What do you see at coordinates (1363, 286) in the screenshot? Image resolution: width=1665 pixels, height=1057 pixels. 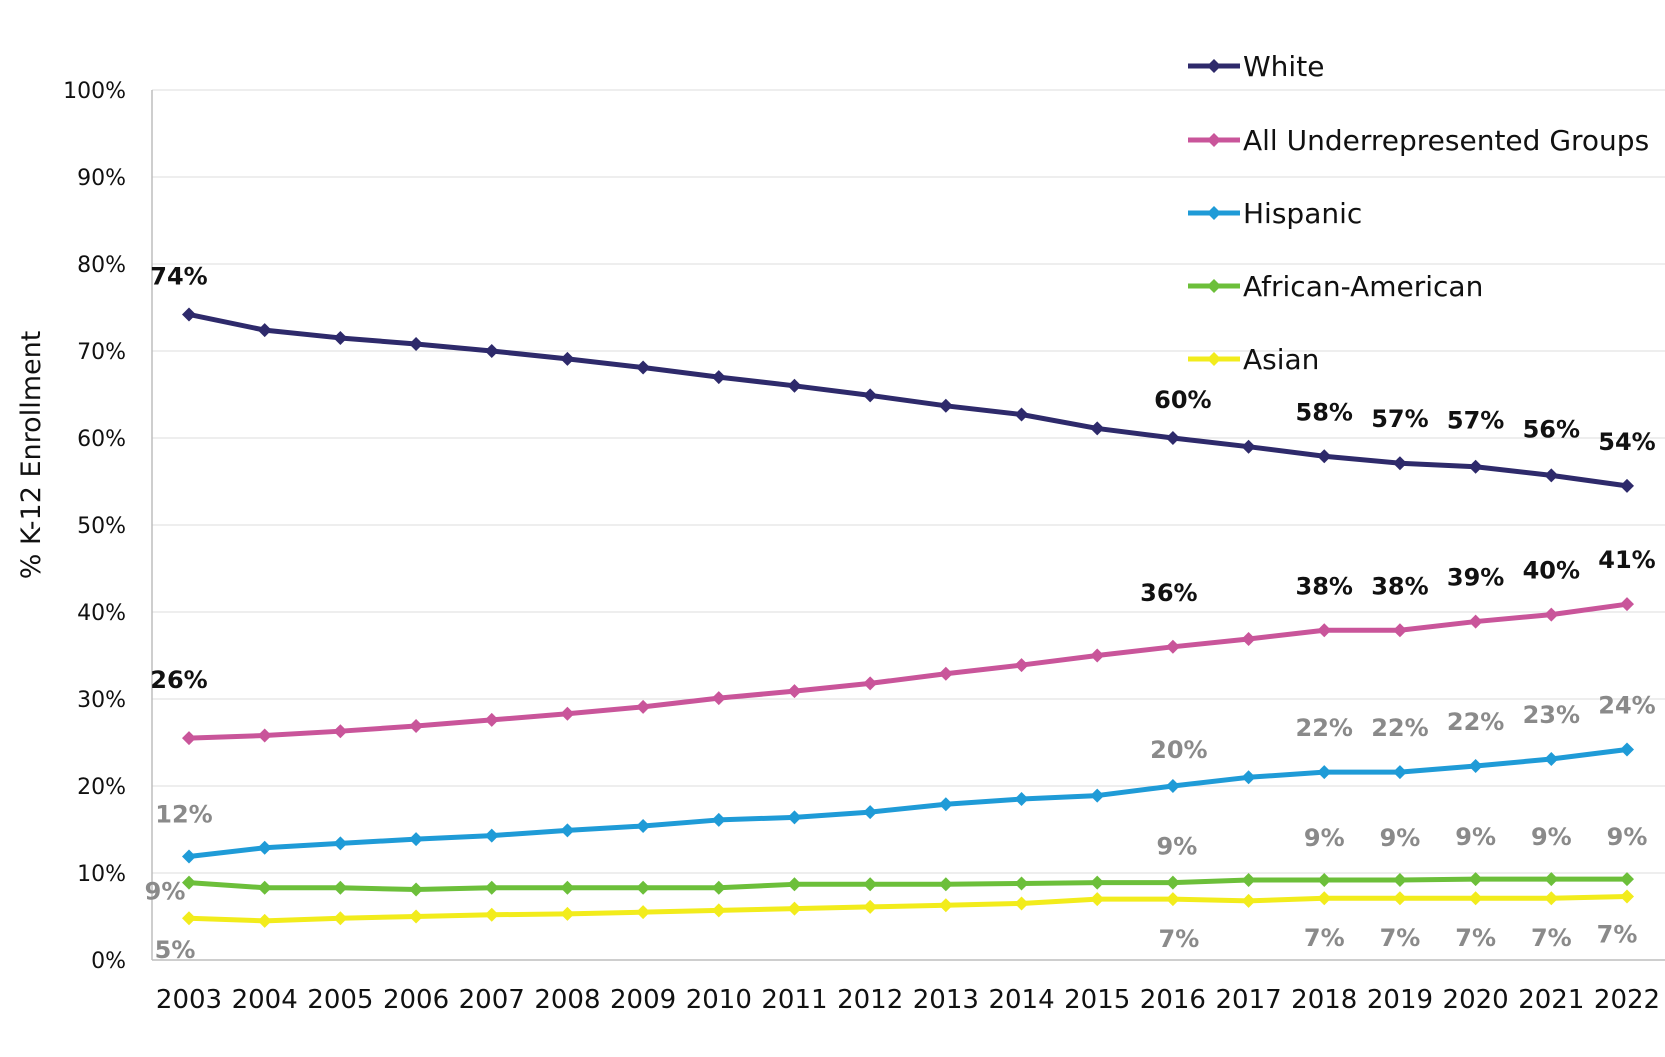 I see `legend-label: African-American` at bounding box center [1363, 286].